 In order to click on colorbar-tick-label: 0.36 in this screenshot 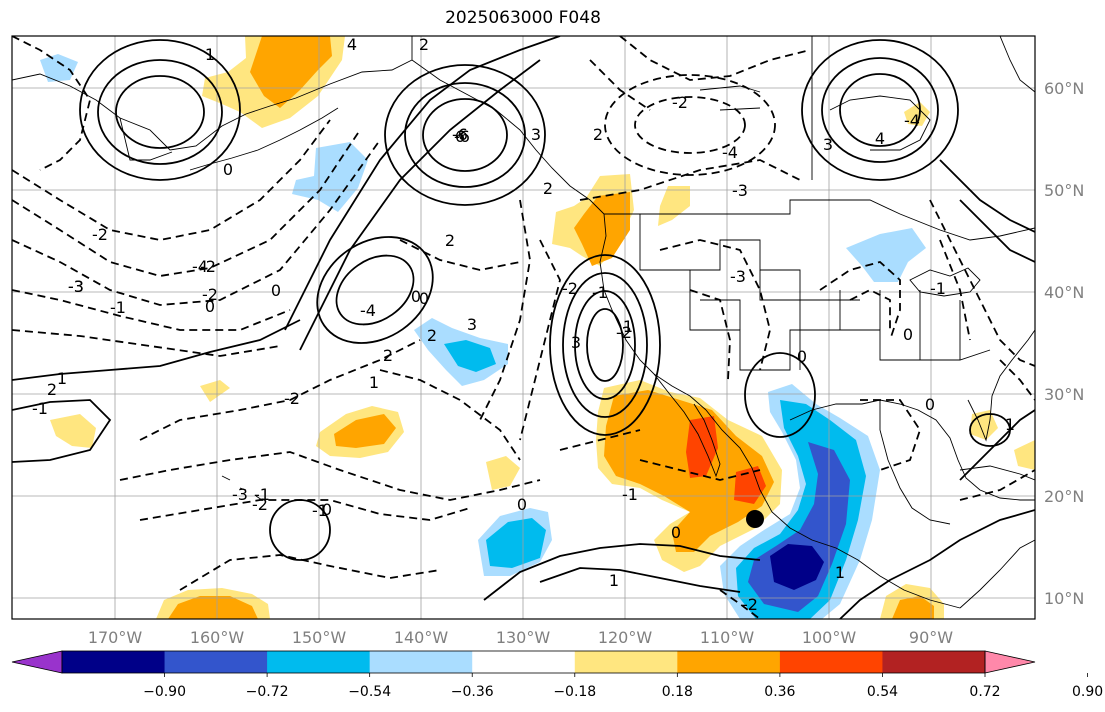, I will do `click(779, 692)`.